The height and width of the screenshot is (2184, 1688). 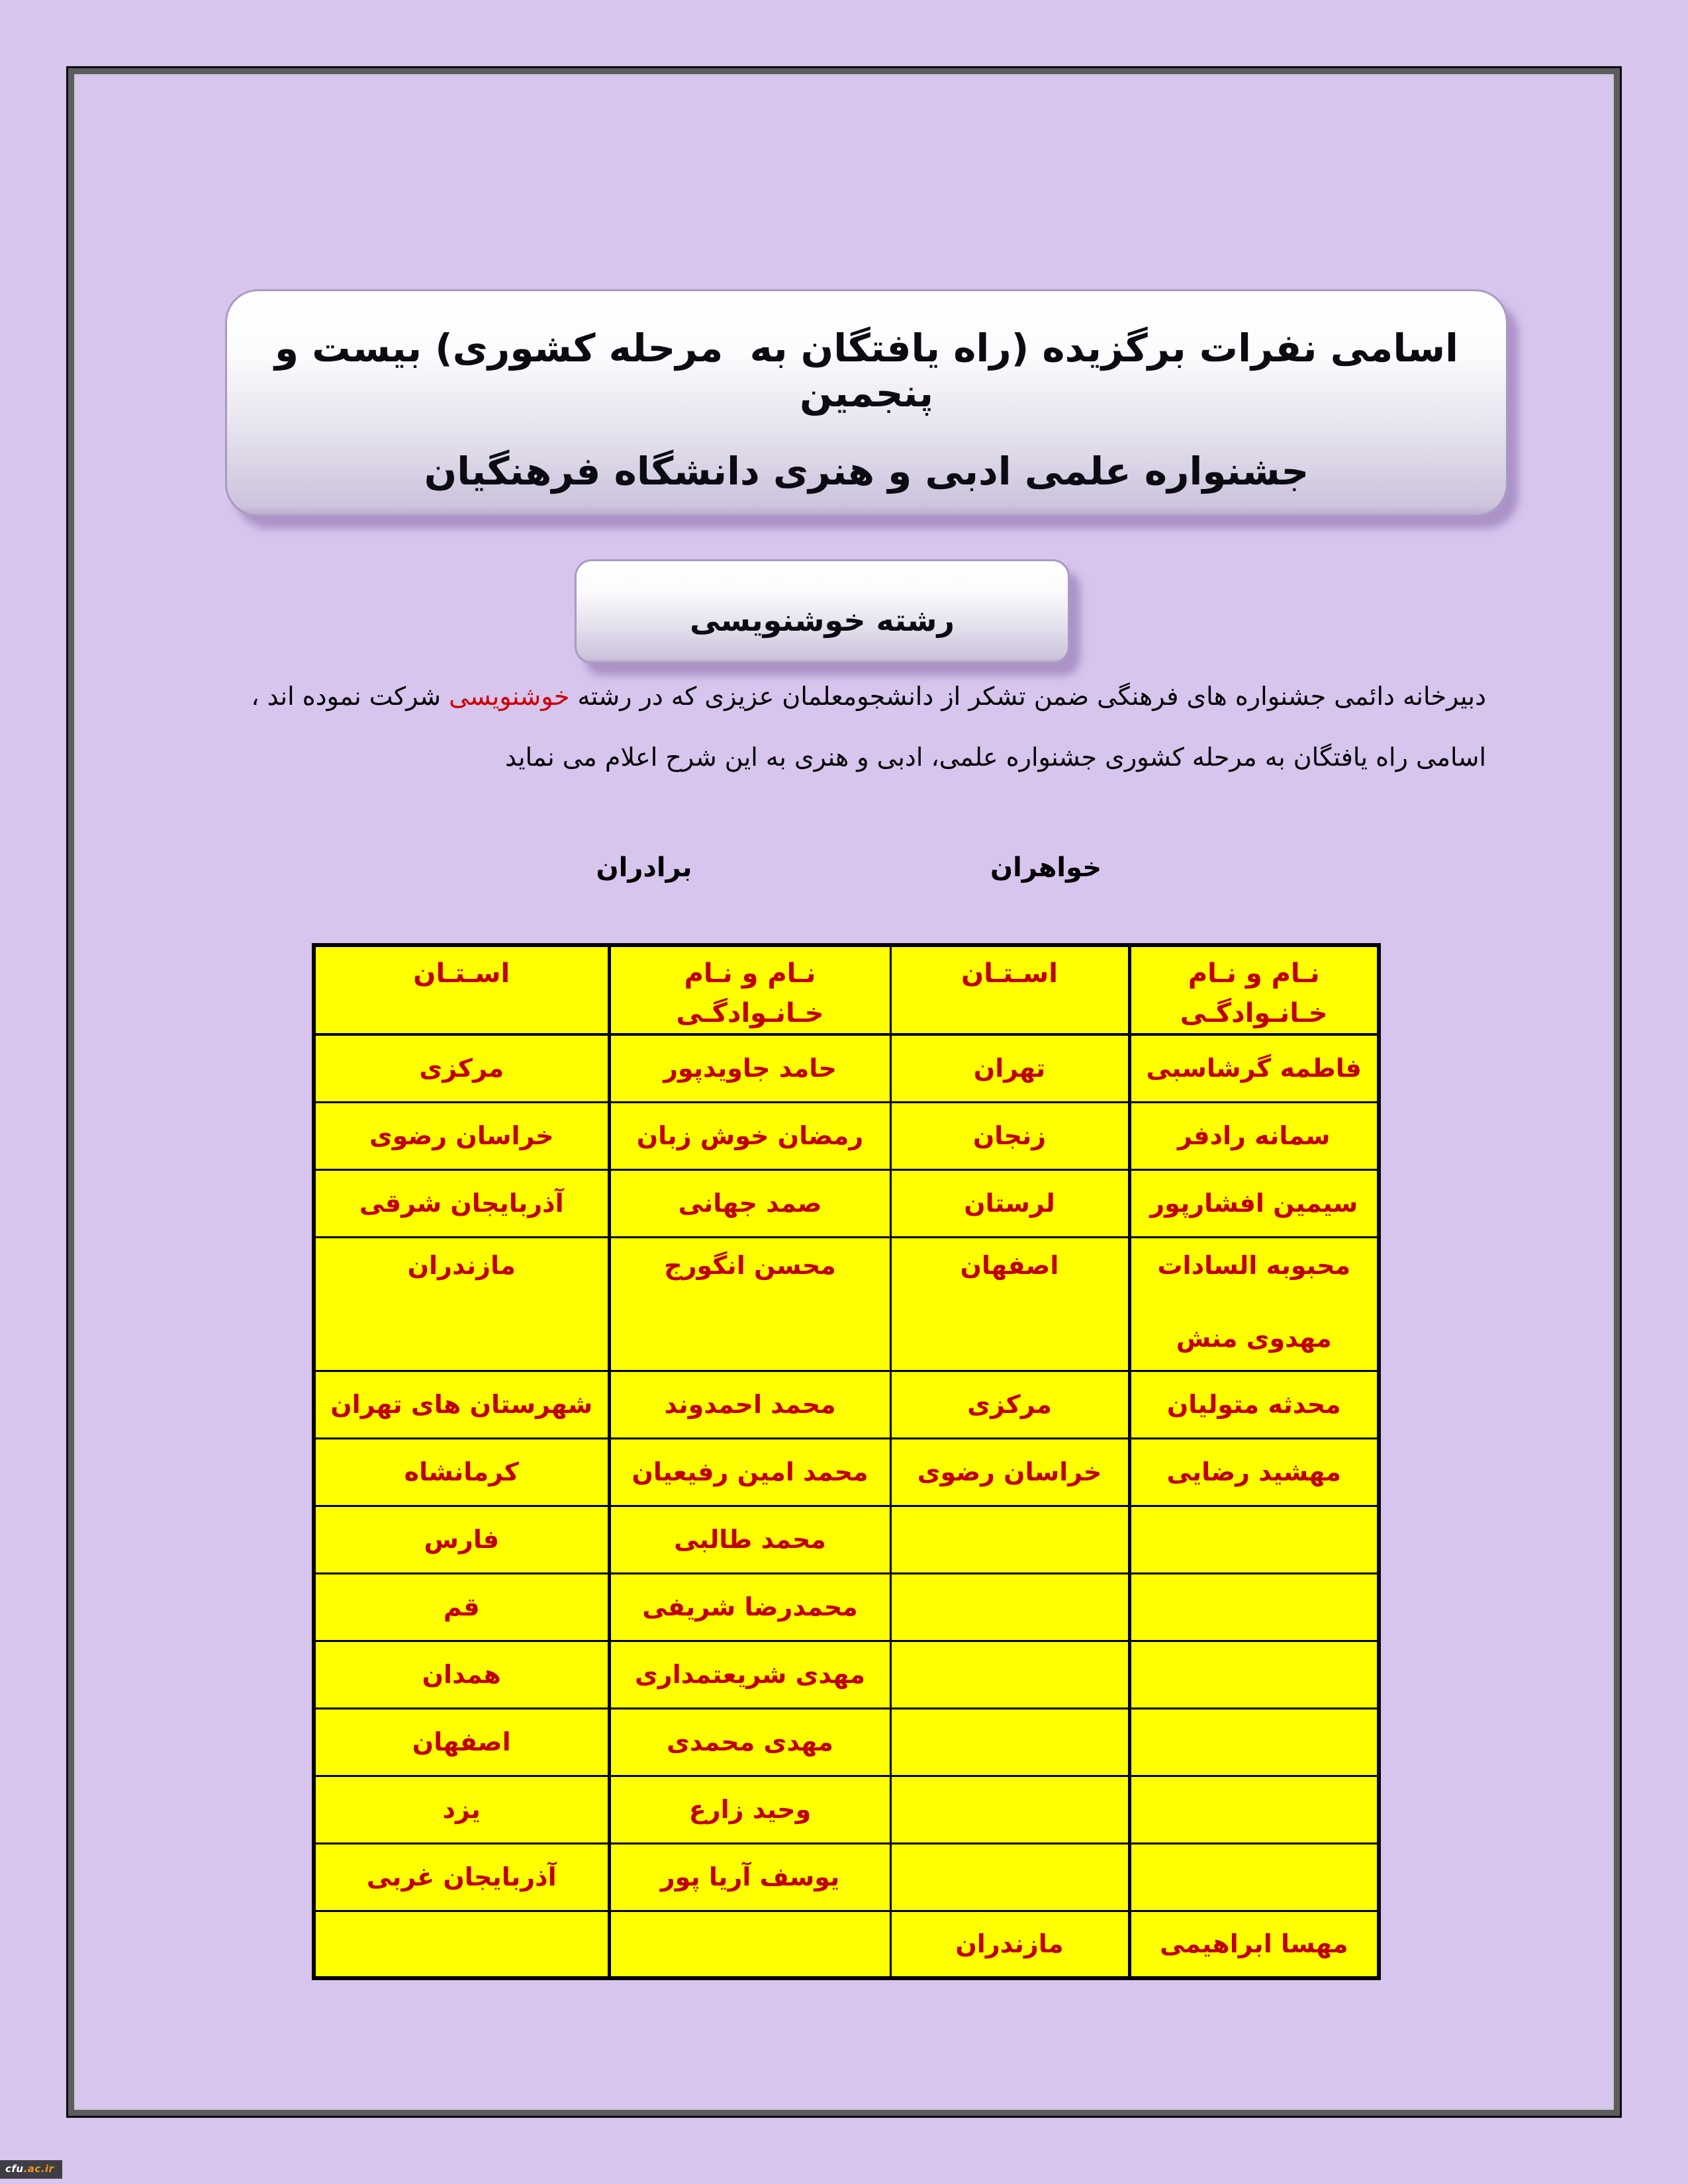 I want to click on cell-brother-province, so click(x=461, y=1944).